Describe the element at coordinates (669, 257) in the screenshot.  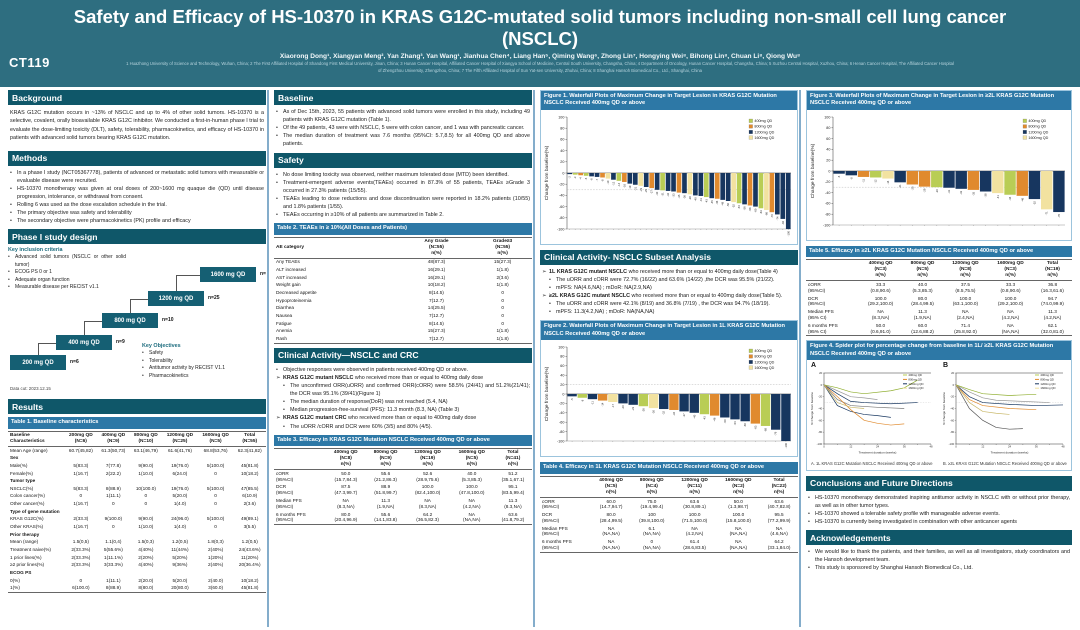
I see `section-header-nsclc-subset-analysis: Clinical Activity- NSCLC Subset Analysis` at that location.